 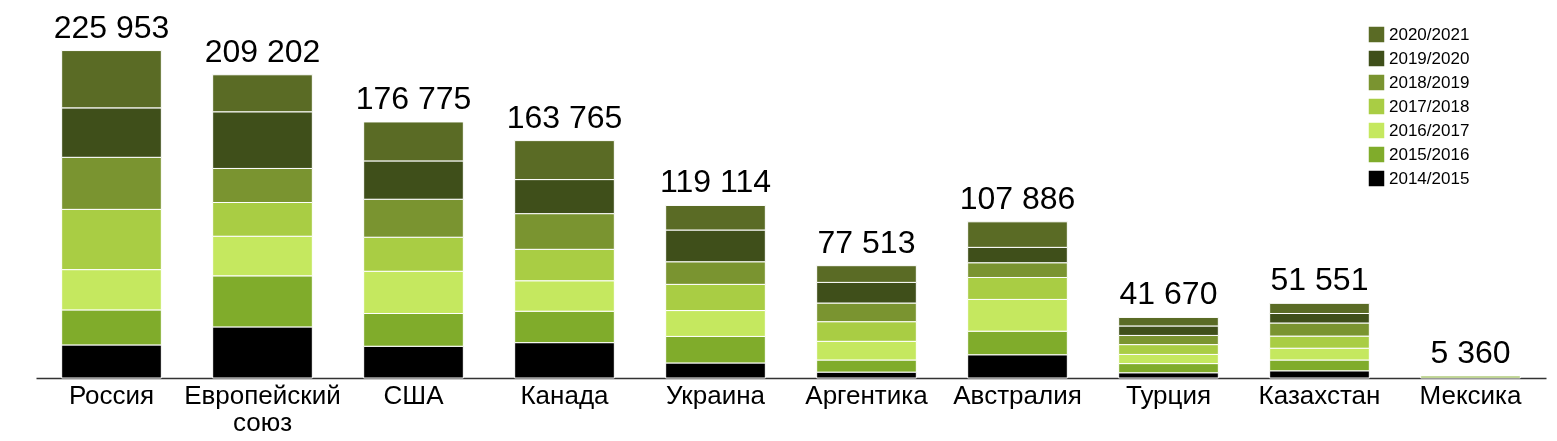 What do you see at coordinates (1168, 293) in the screenshot?
I see `annotation: 41 670` at bounding box center [1168, 293].